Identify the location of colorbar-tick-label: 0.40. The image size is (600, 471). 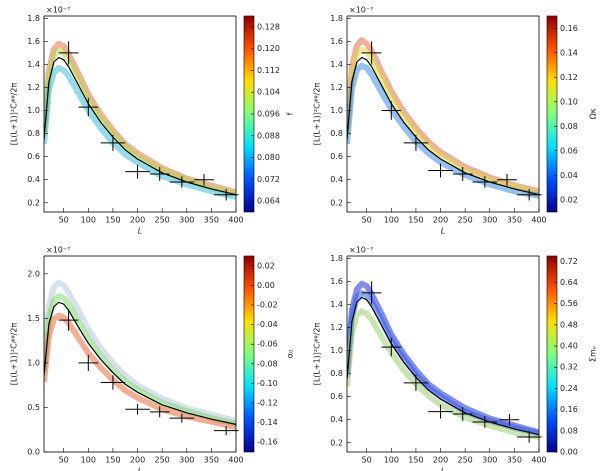
(569, 346).